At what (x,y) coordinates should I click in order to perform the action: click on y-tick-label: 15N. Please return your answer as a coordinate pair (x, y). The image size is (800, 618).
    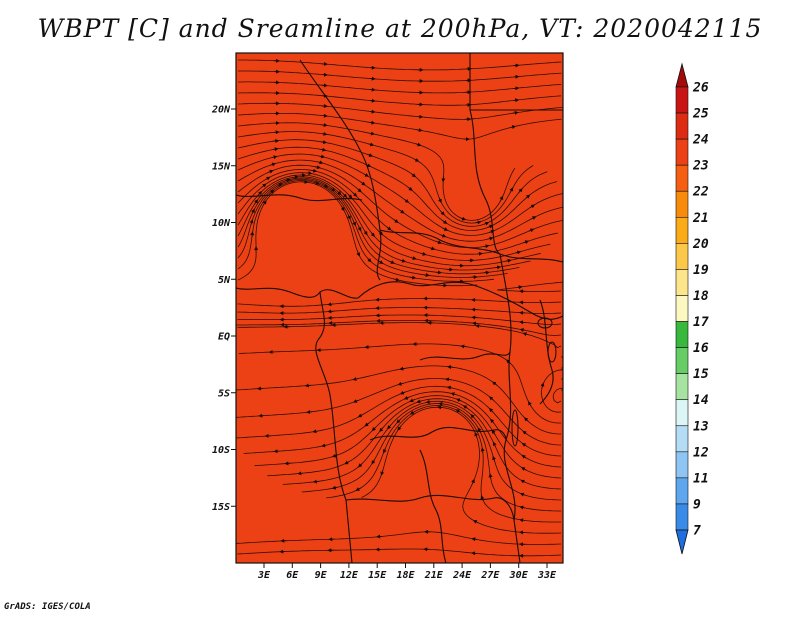
    Looking at the image, I should click on (221, 166).